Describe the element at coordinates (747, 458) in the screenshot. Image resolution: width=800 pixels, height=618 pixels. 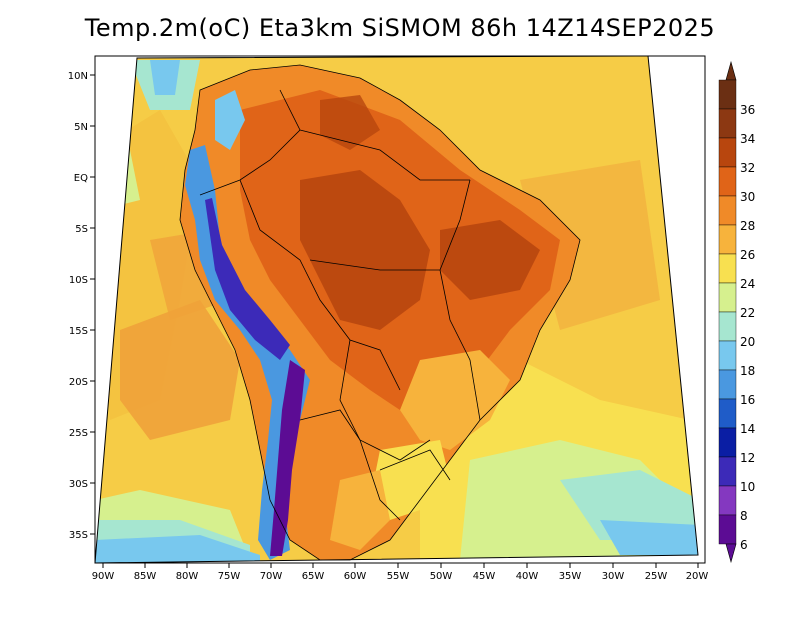
I see `colorbar-label-12: 12` at that location.